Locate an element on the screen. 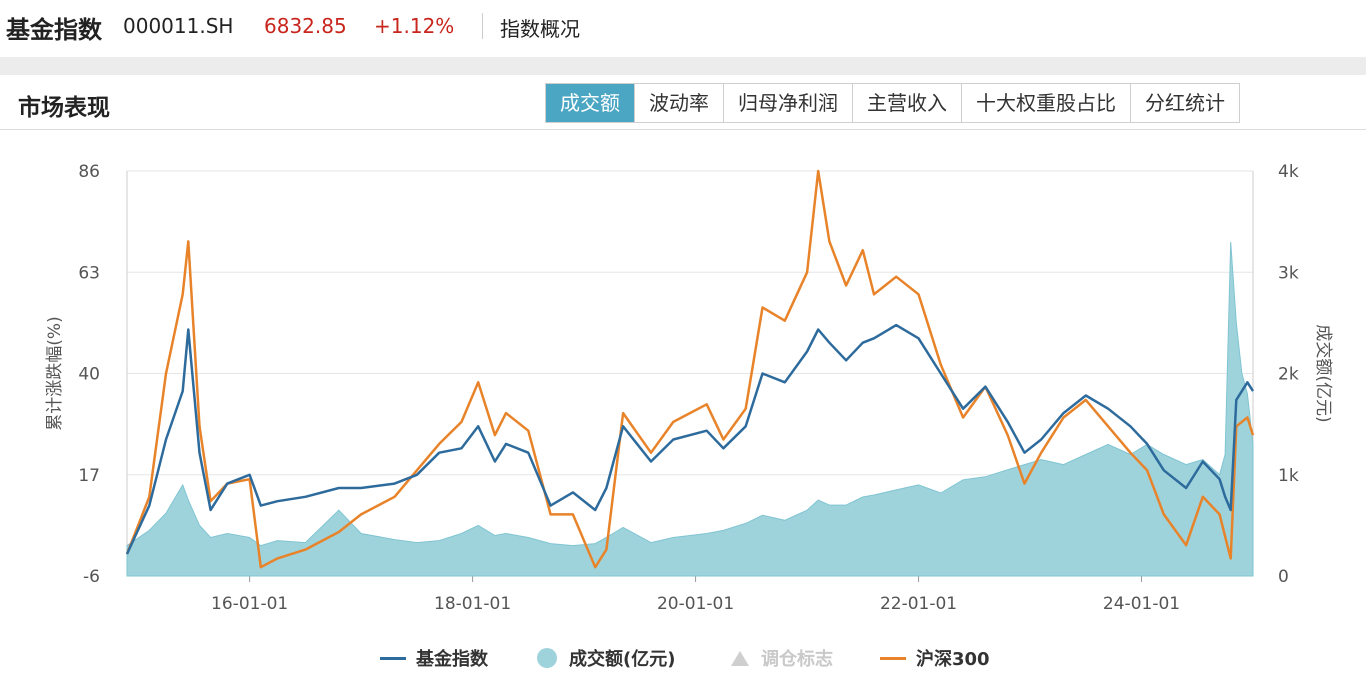 The image size is (1366, 689). left-tick-label: -6 is located at coordinates (91, 577).